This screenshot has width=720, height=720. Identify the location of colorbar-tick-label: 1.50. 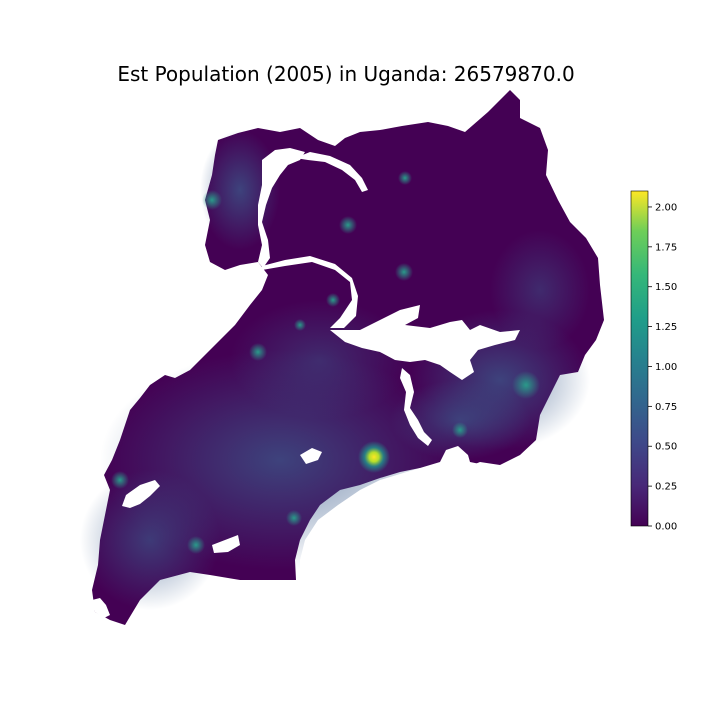
(666, 287).